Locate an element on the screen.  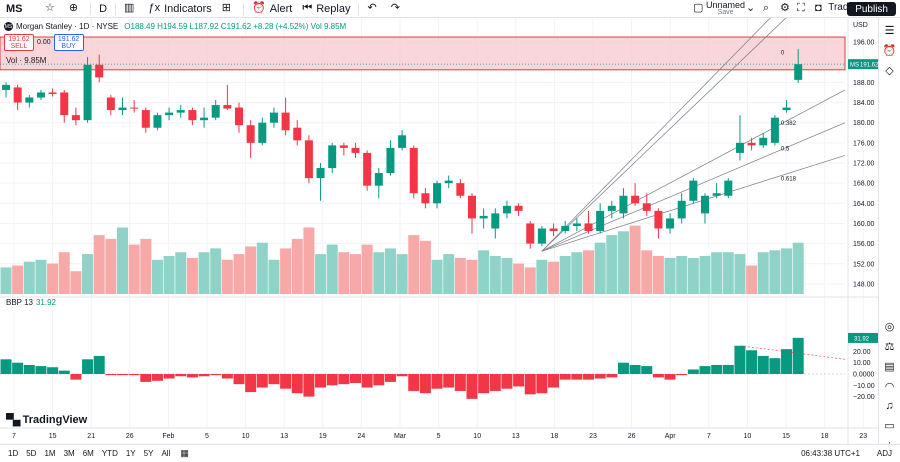
undo-icon: ↶ is located at coordinates (372, 8).